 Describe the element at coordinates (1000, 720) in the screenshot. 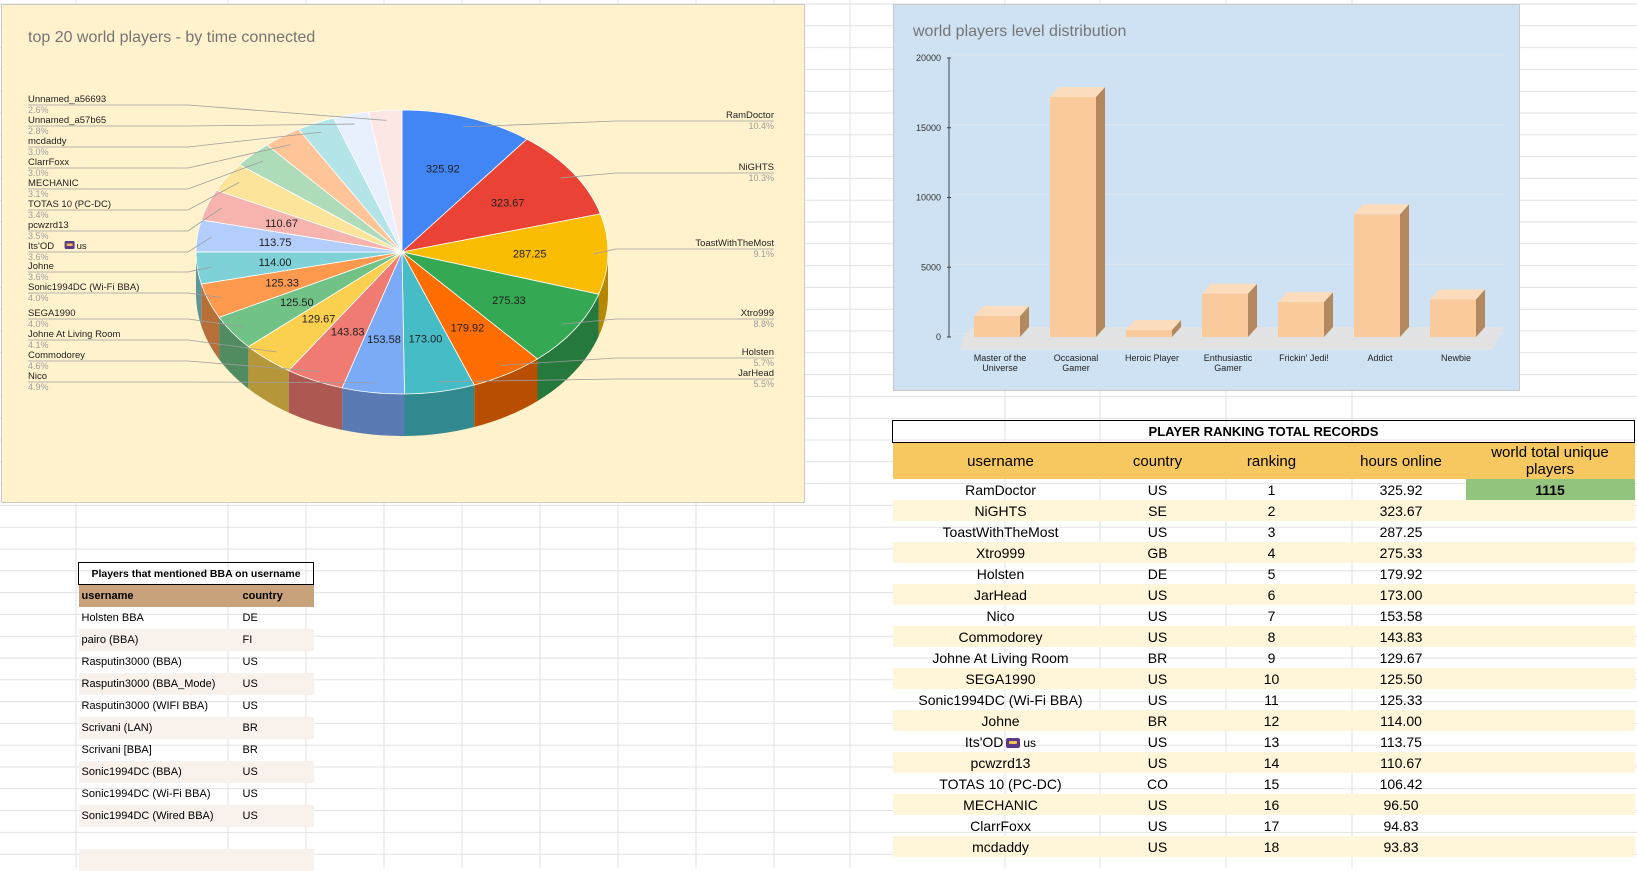

I see `ranking-username-cell: Johne` at that location.